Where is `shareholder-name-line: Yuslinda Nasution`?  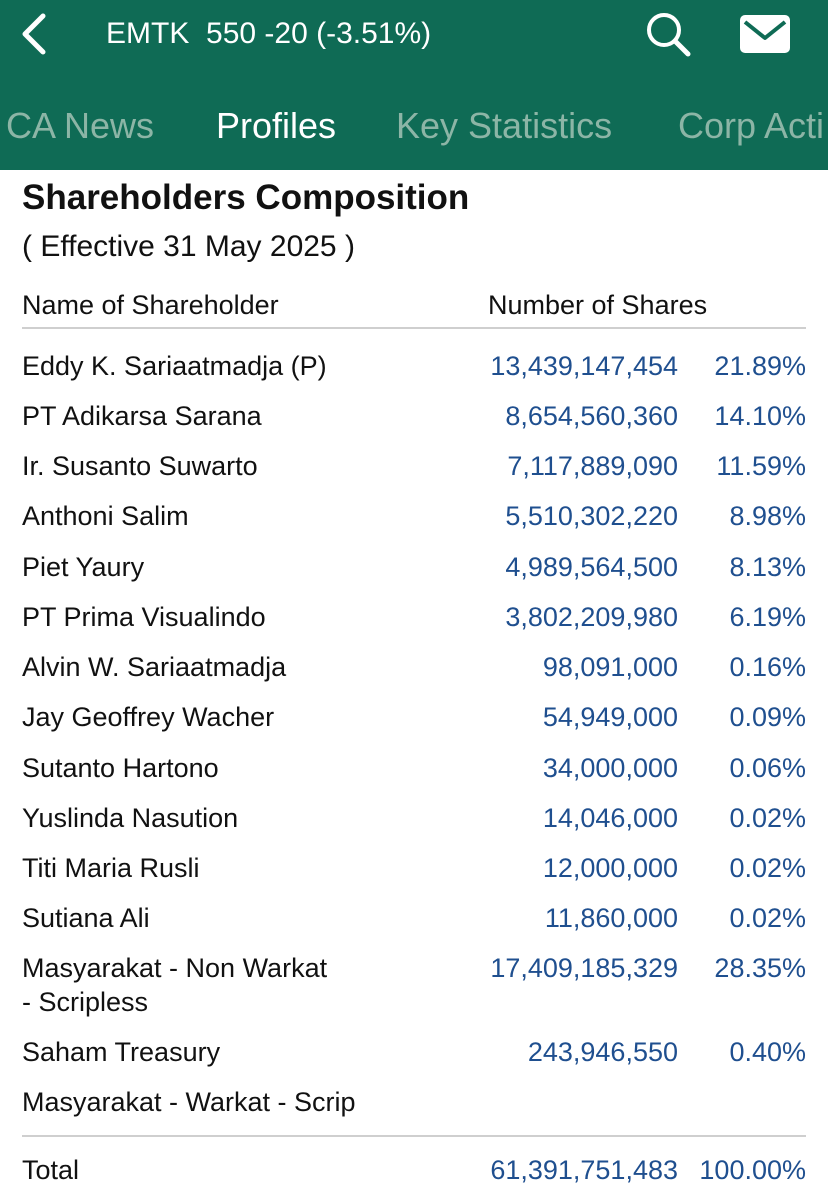
shareholder-name-line: Yuslinda Nasution is located at coordinates (130, 818).